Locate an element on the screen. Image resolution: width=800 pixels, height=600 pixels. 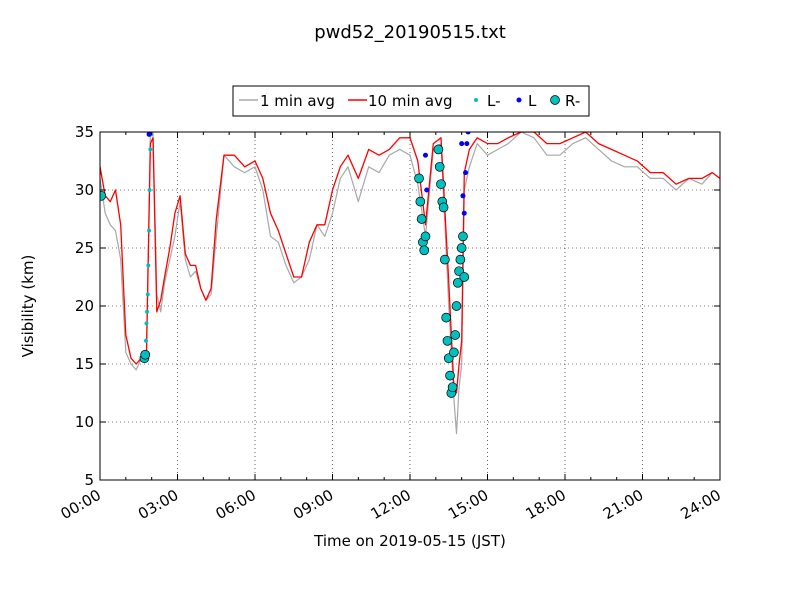
x-tick-label: 09:00 is located at coordinates (313, 504).